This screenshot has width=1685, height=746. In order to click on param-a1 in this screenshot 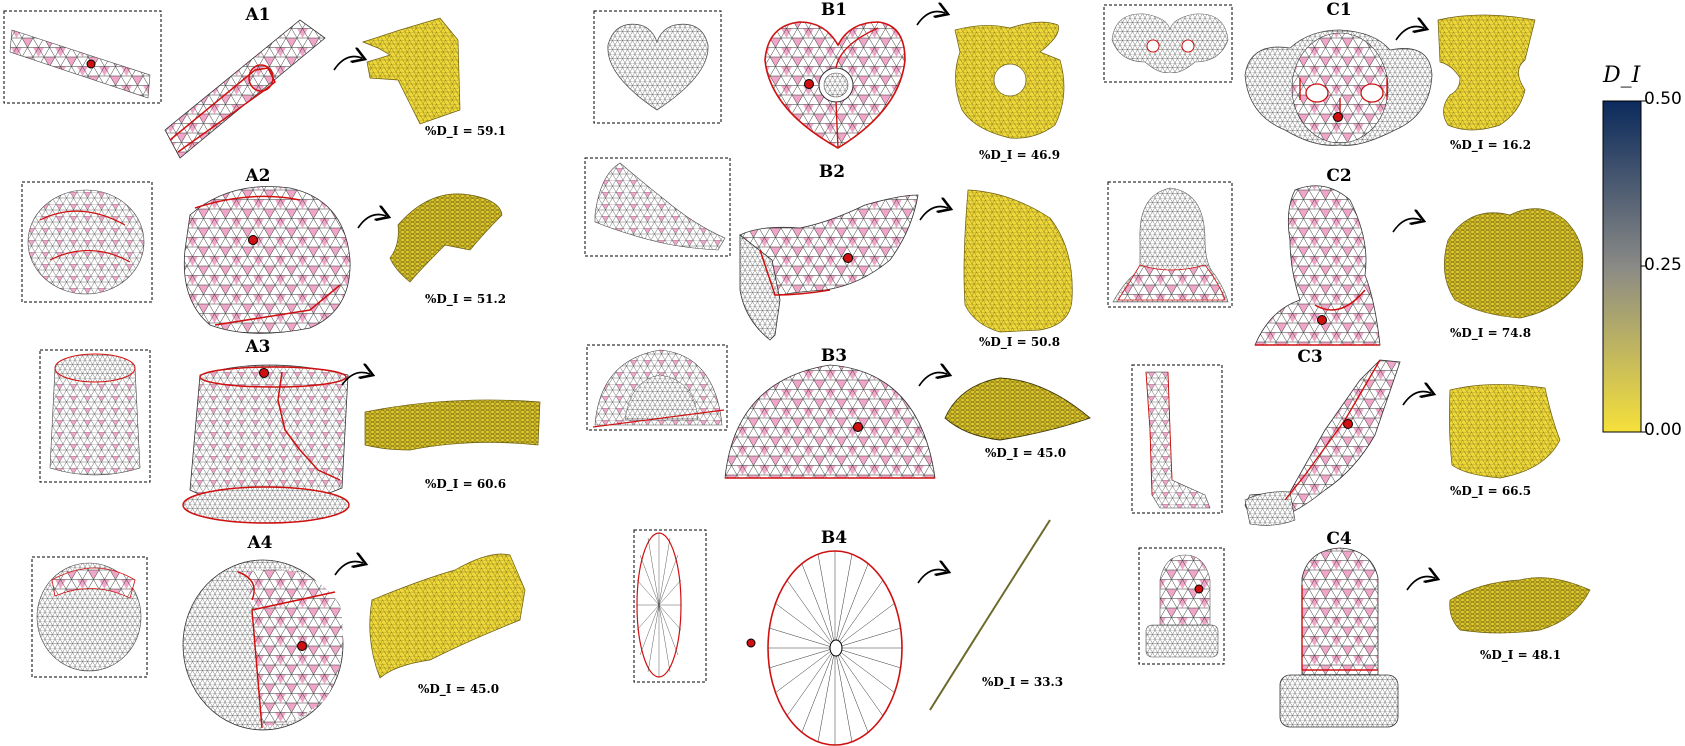, I will do `click(411, 71)`.